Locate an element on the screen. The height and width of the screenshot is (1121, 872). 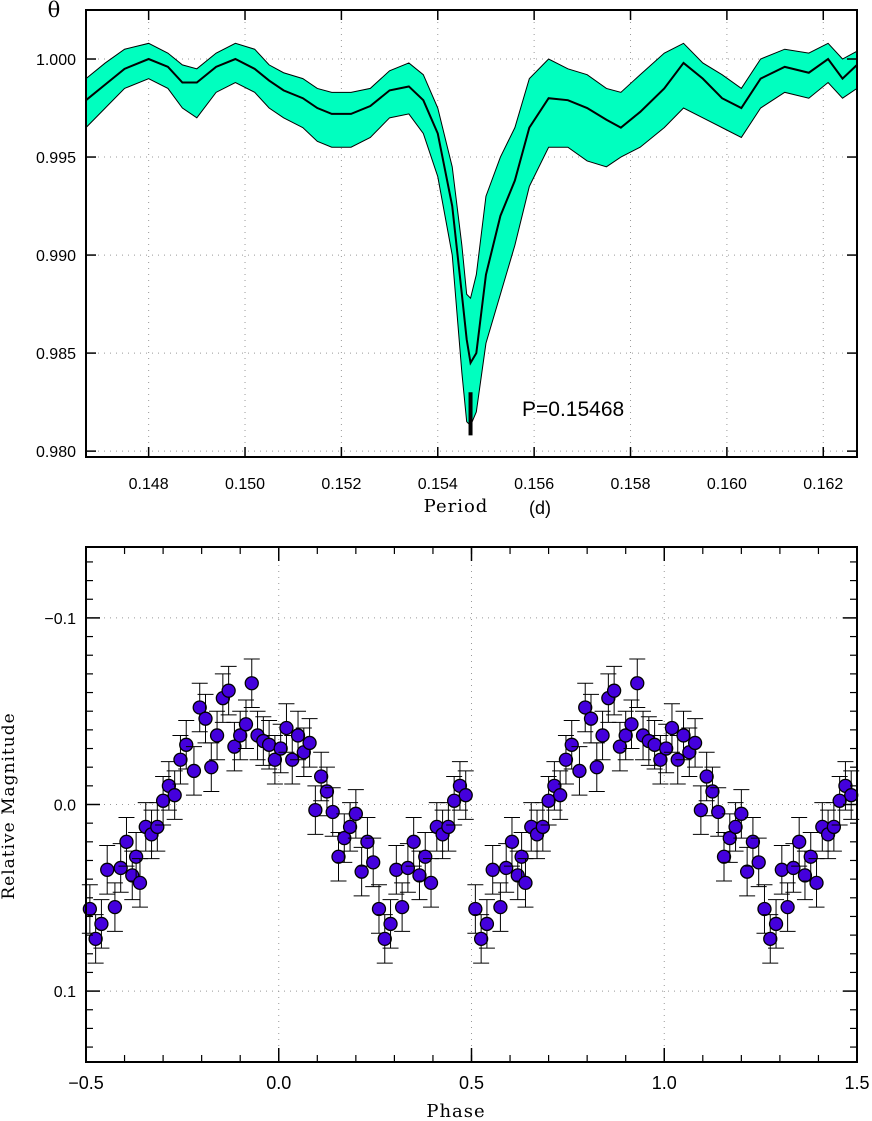
period-axis-unit: (d) is located at coordinates (540, 508).